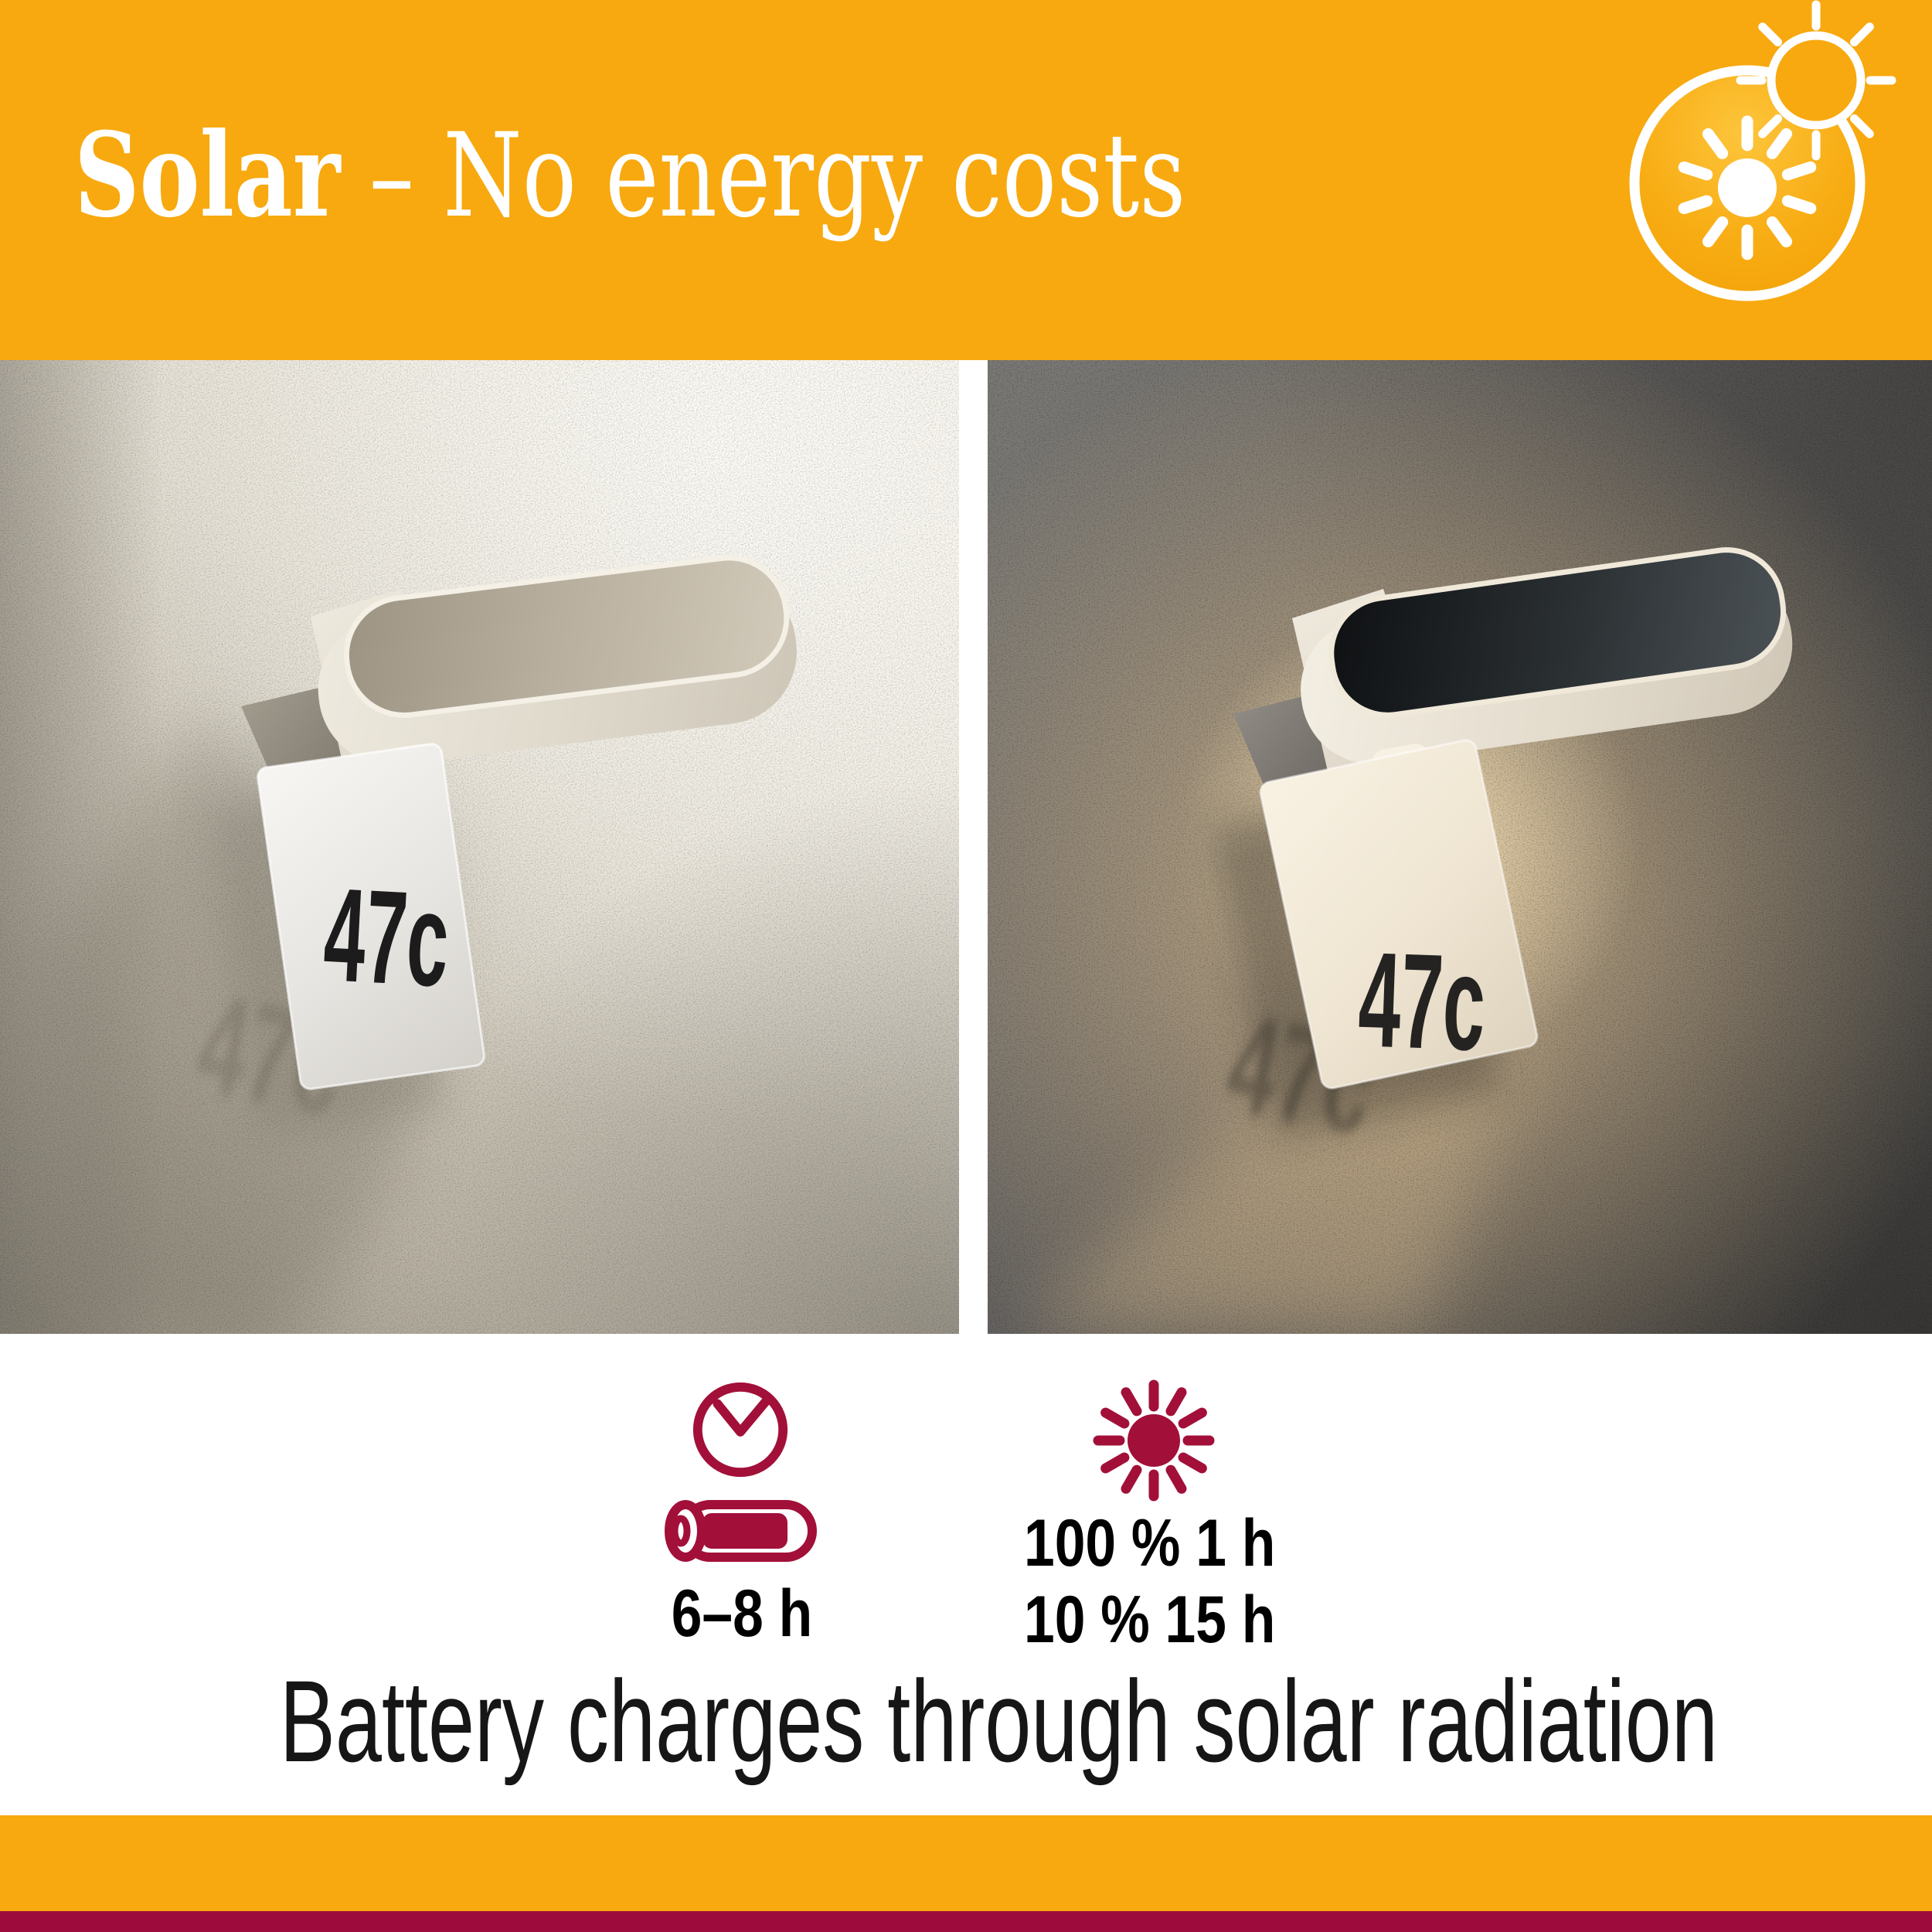  Describe the element at coordinates (741, 1531) in the screenshot. I see `battery-icon` at that location.